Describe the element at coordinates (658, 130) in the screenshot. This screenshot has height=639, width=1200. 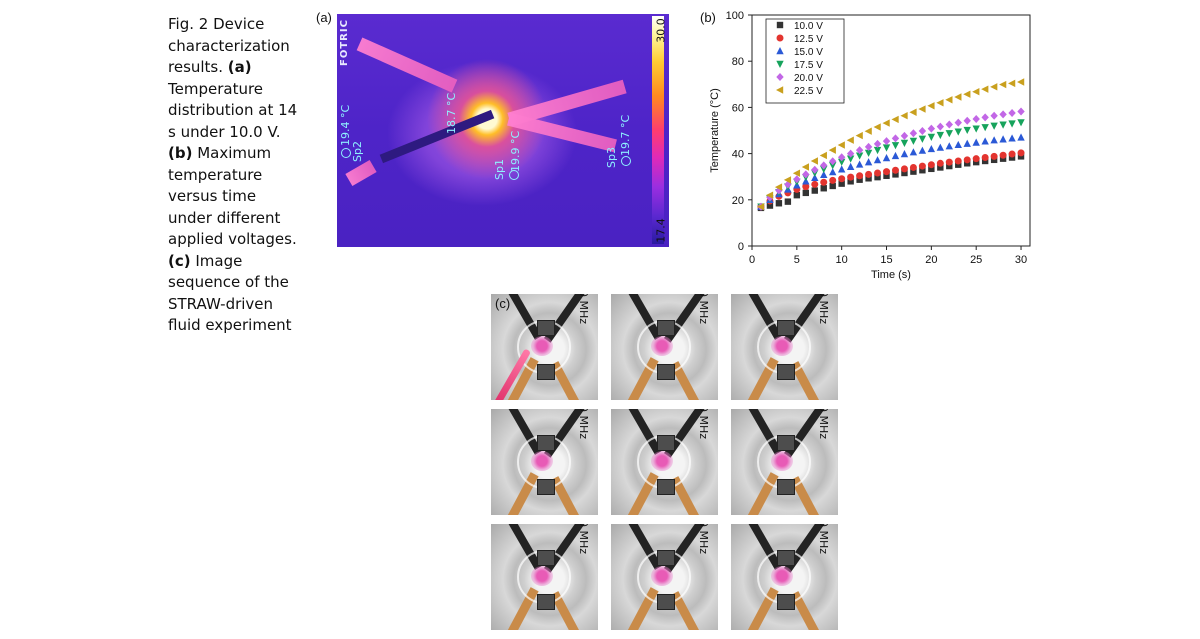
I see `thermal-color-scale` at that location.